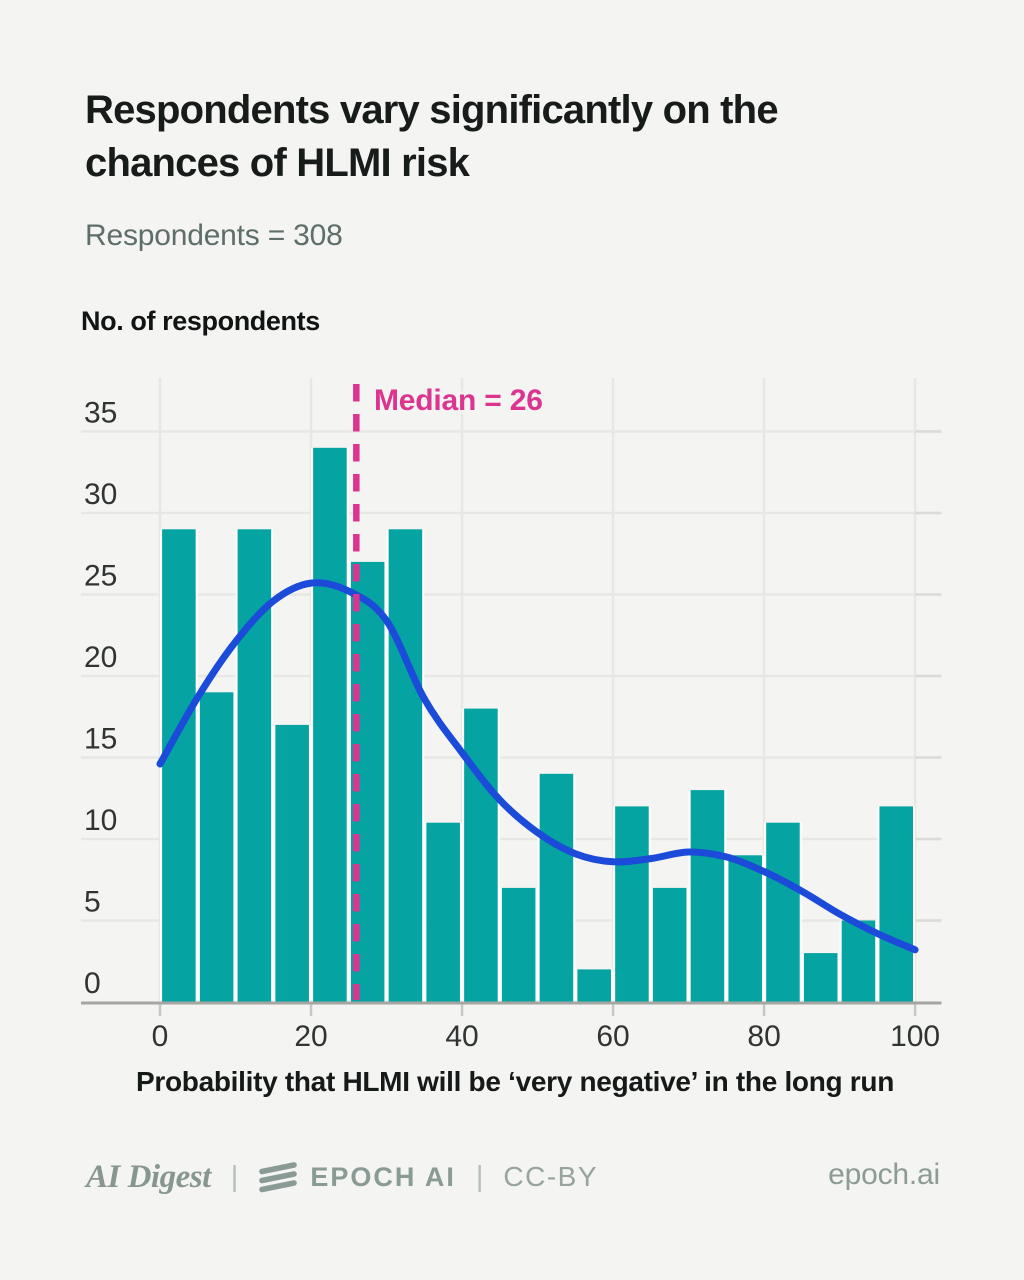 Image resolution: width=1024 pixels, height=1280 pixels. What do you see at coordinates (200, 321) in the screenshot?
I see `y-axis-title: No. of respondents` at bounding box center [200, 321].